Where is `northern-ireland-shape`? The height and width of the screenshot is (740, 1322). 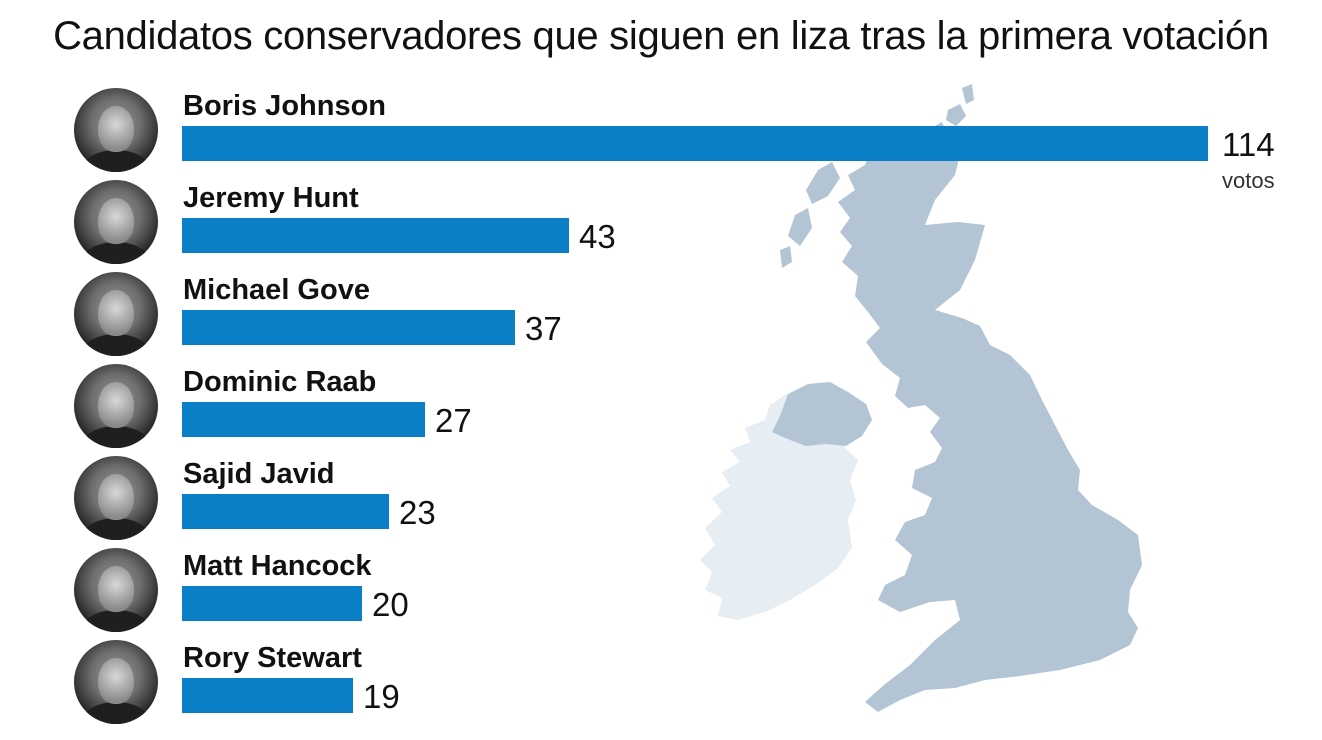 northern-ireland-shape is located at coordinates (822, 414).